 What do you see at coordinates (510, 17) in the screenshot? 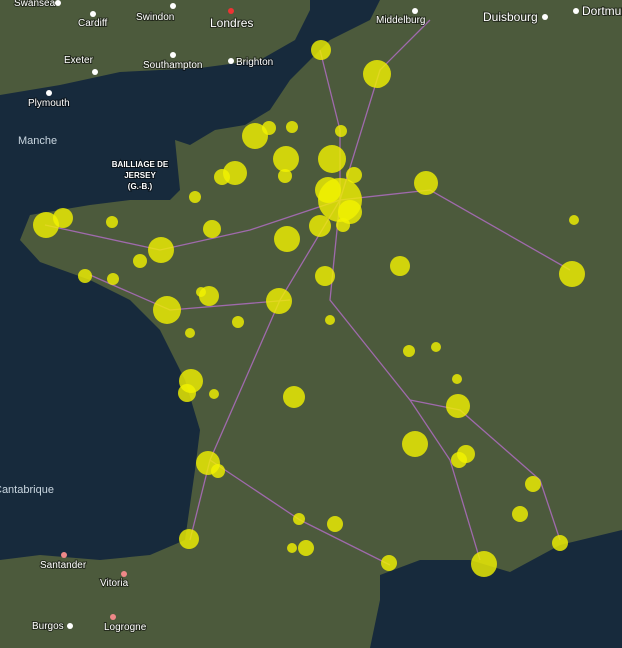
I see `place-label: Duisbourg` at bounding box center [510, 17].